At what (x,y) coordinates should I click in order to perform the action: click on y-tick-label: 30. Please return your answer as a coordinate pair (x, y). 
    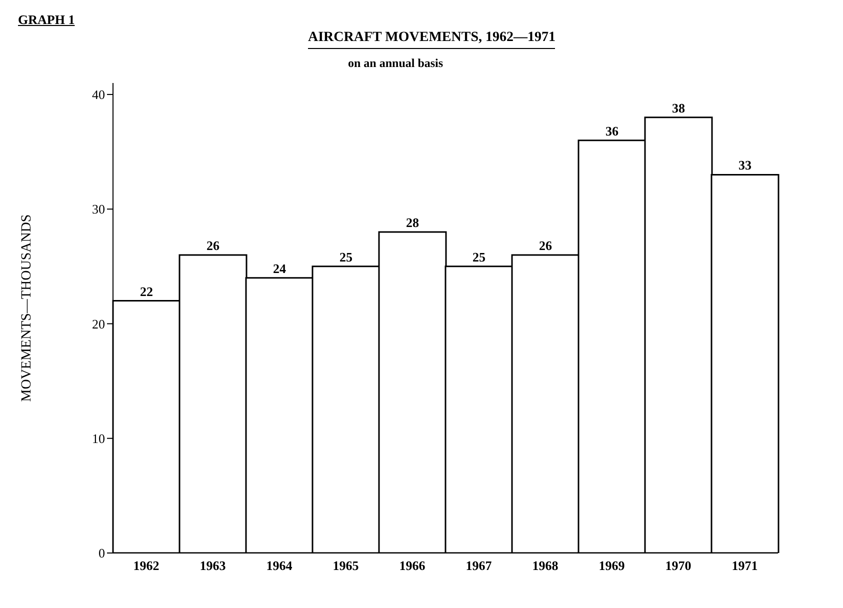
    Looking at the image, I should click on (98, 209).